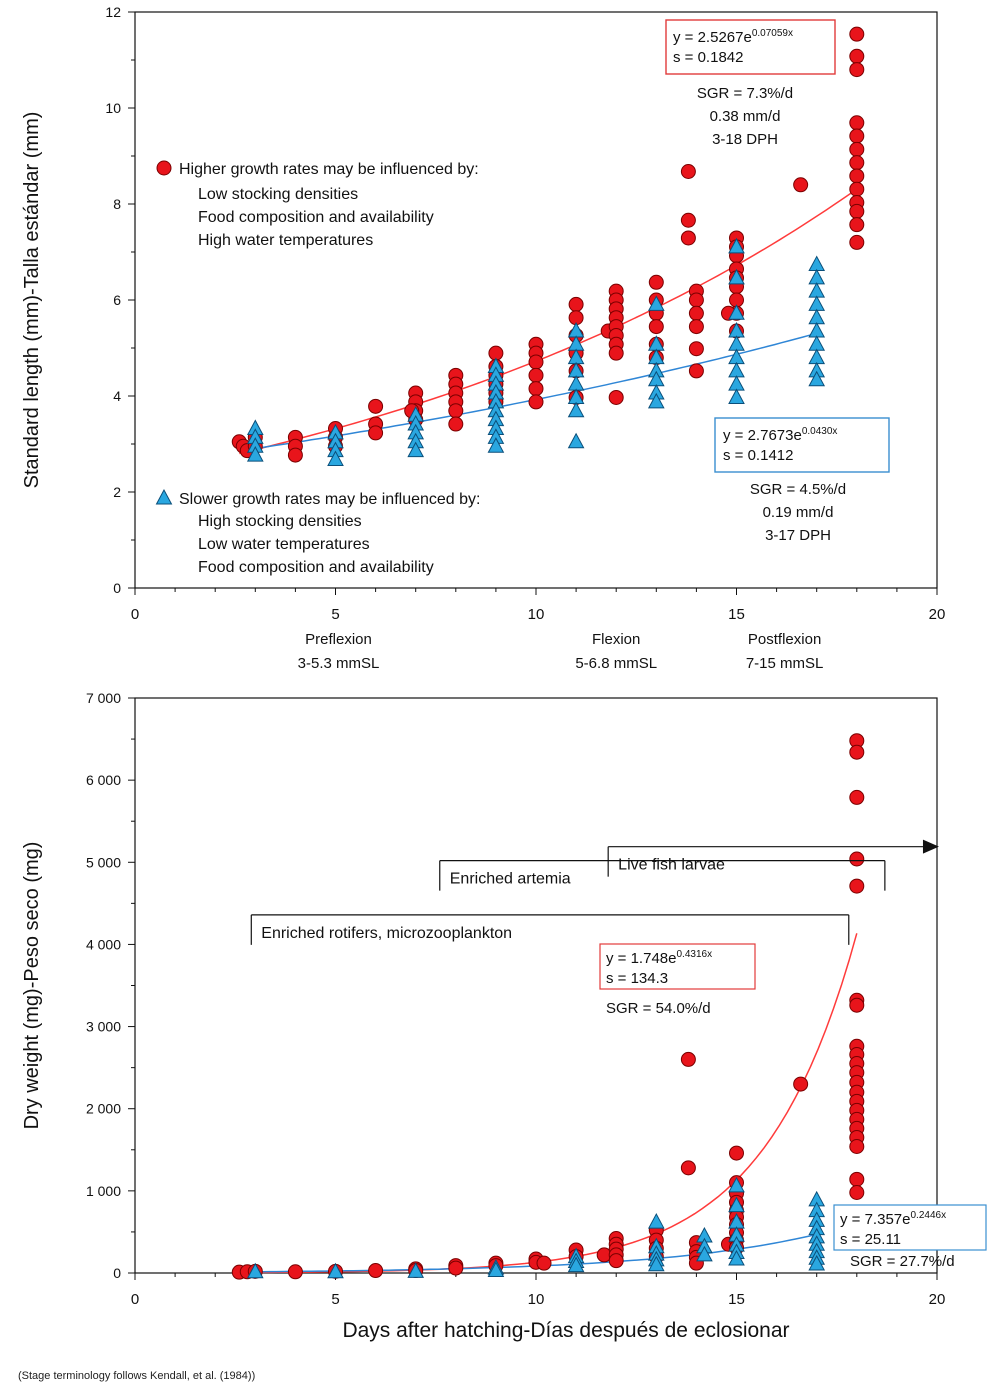  Describe the element at coordinates (784, 639) in the screenshot. I see `stage-label: Postflexion` at that location.